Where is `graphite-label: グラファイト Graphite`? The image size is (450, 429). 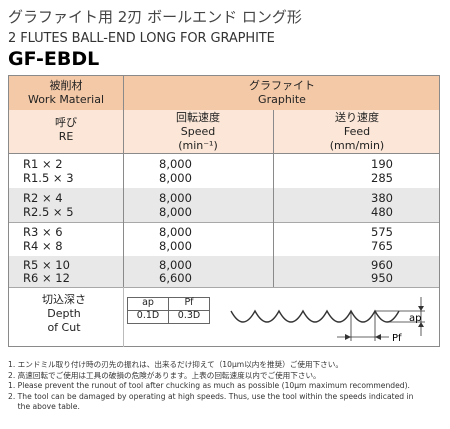
graphite-label: グラファイト Graphite is located at coordinates (282, 93).